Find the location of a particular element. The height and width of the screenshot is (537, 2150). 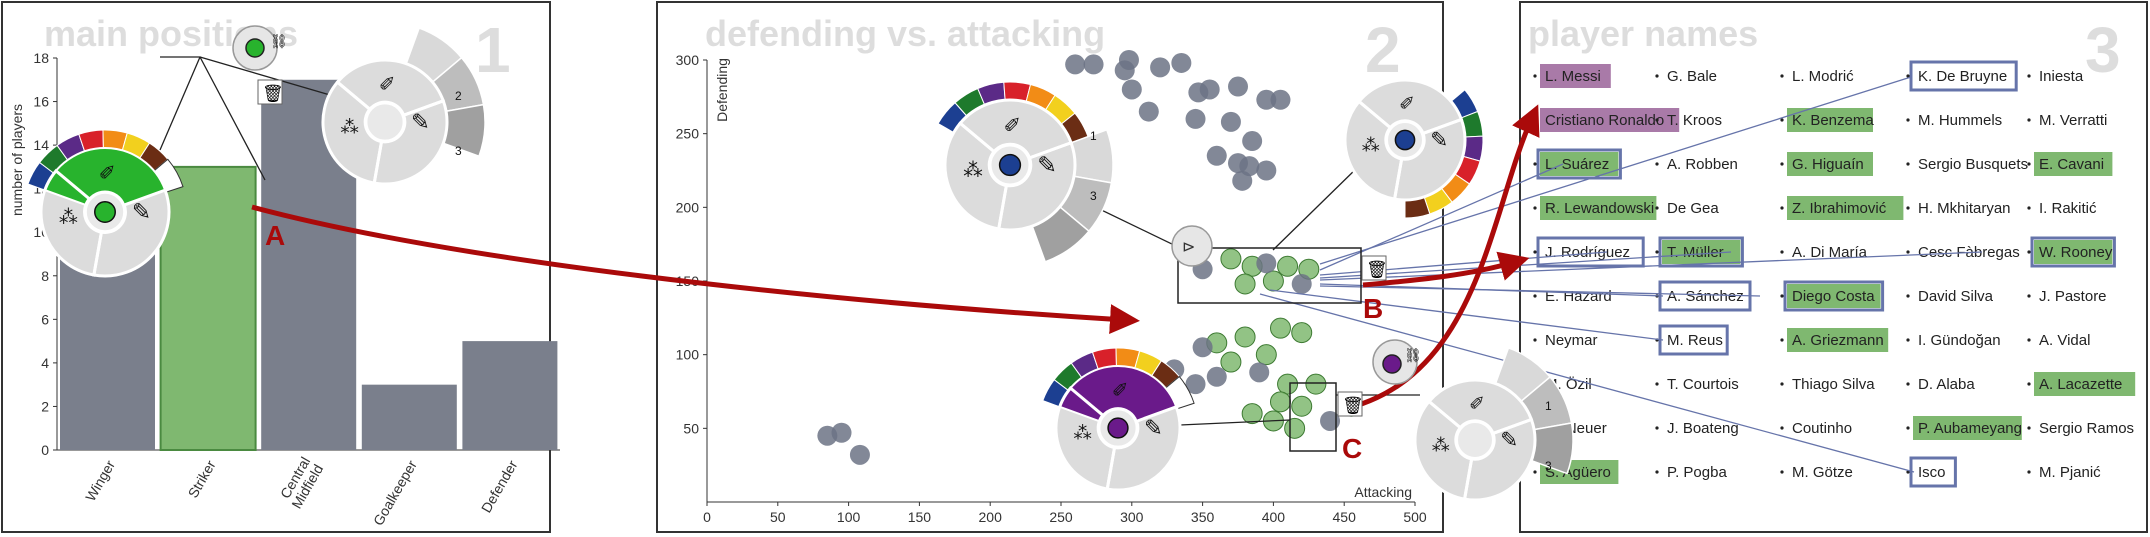

player-name-item: Z. Ibrahimović is located at coordinates (1842, 208).